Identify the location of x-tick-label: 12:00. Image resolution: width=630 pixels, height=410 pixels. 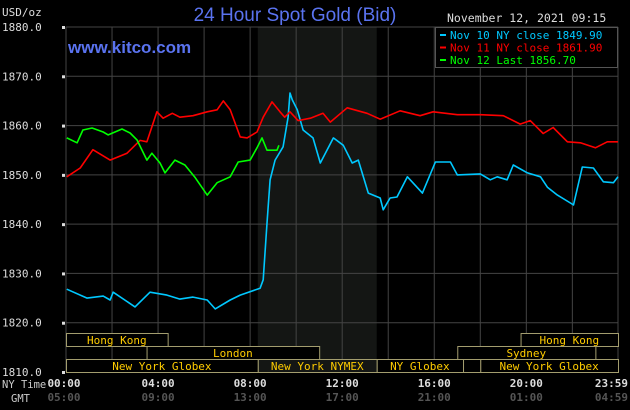
(342, 383).